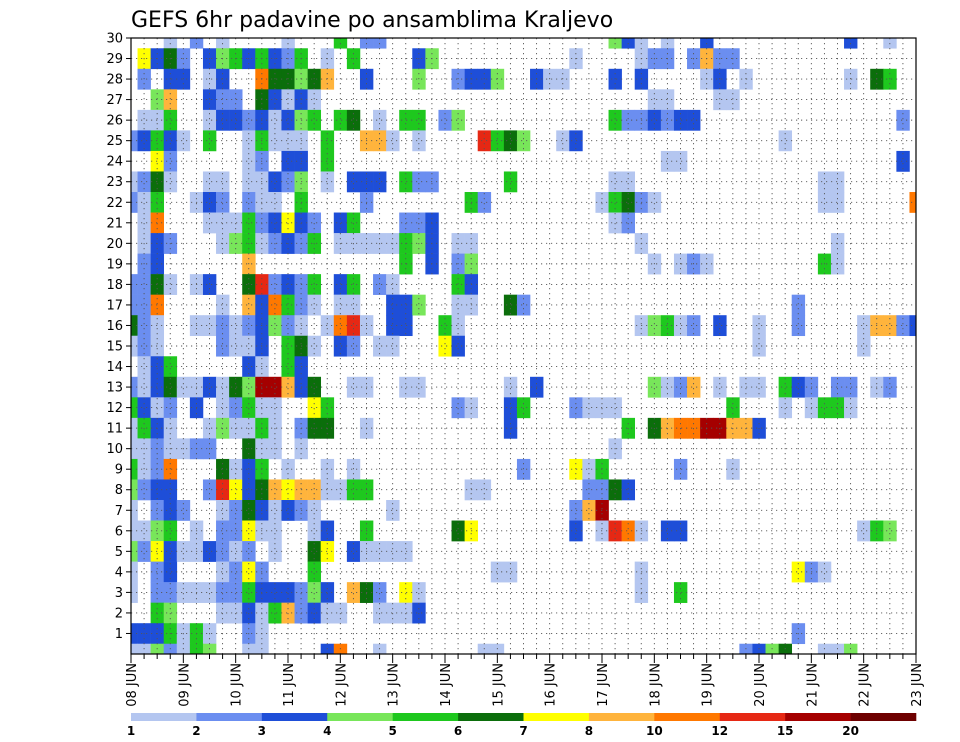 The image size is (960, 742). I want to click on colorbar-label: 1, so click(131, 731).